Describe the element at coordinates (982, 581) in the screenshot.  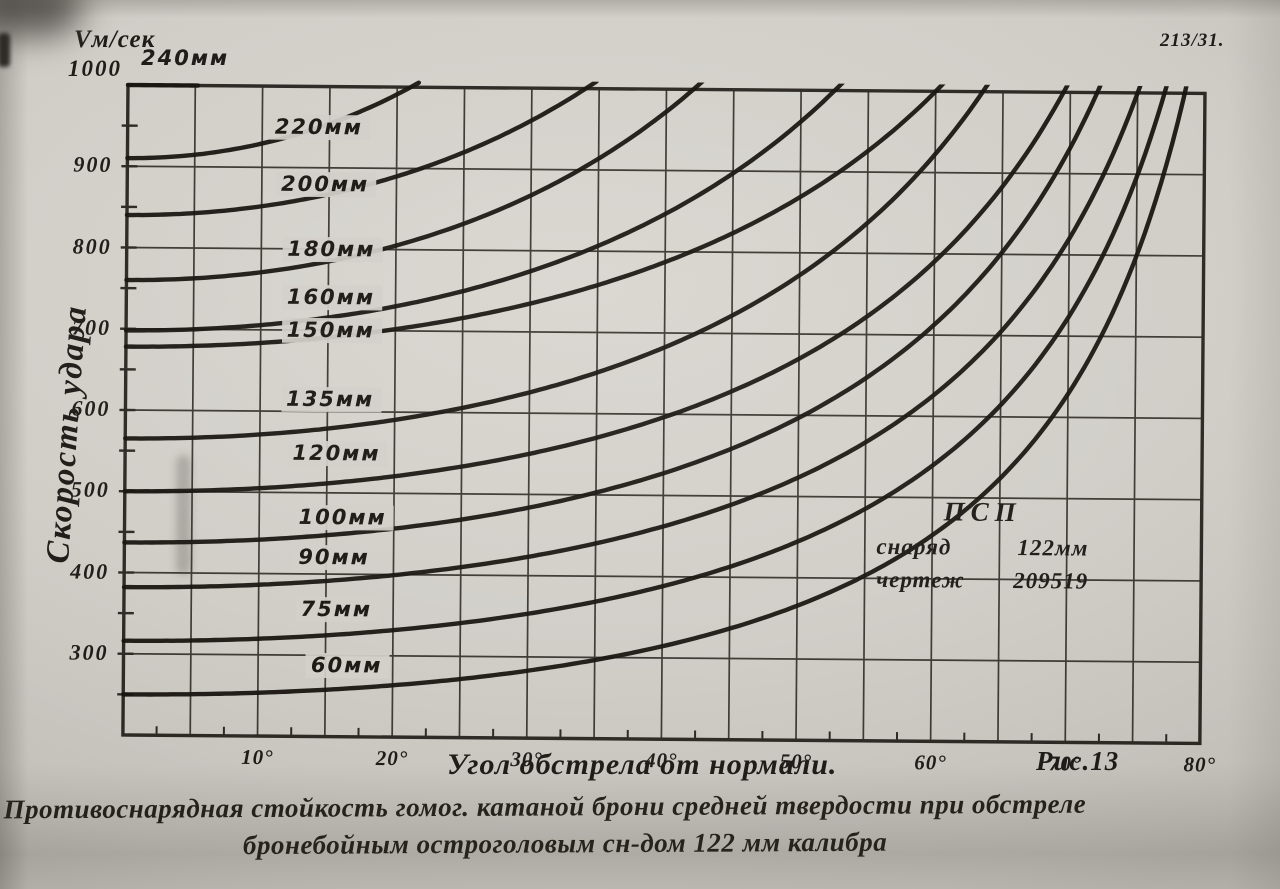
I see `legend-row-drawing: чертеж 209519` at that location.